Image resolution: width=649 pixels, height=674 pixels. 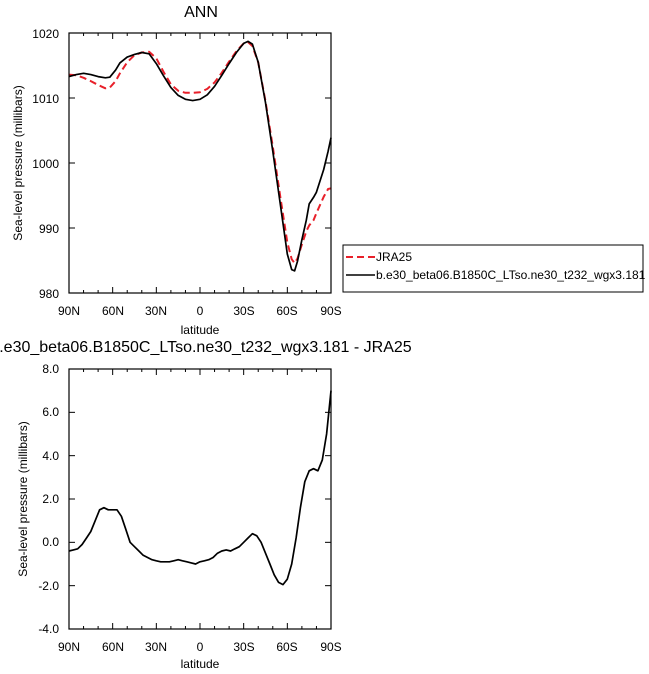 I want to click on bottom-xtick-label: 30S, so click(x=243, y=647).